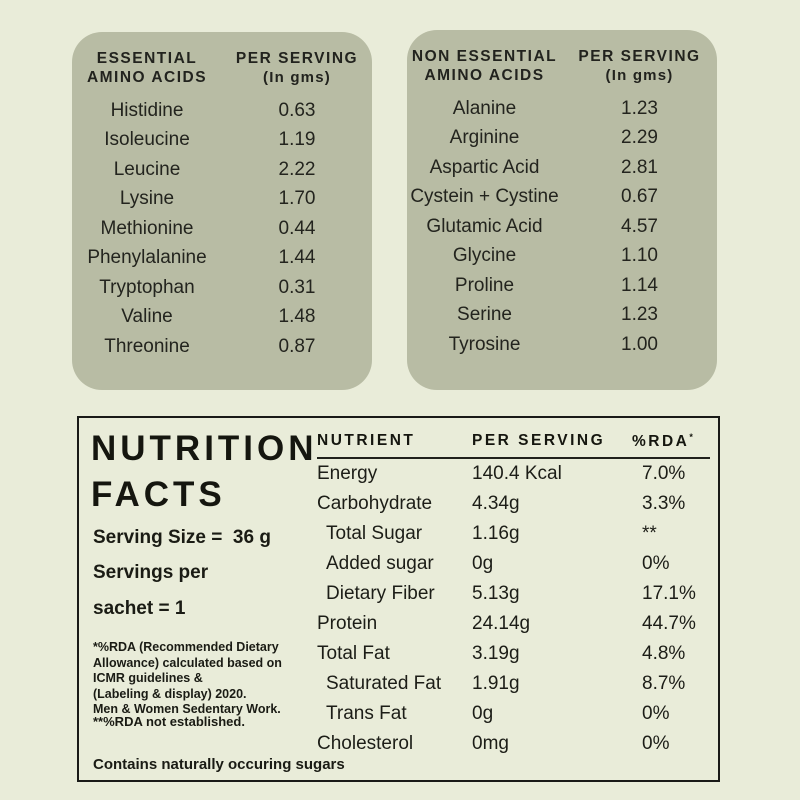  Describe the element at coordinates (664, 474) in the screenshot. I see `nutrient-rda: 7.0%` at that location.